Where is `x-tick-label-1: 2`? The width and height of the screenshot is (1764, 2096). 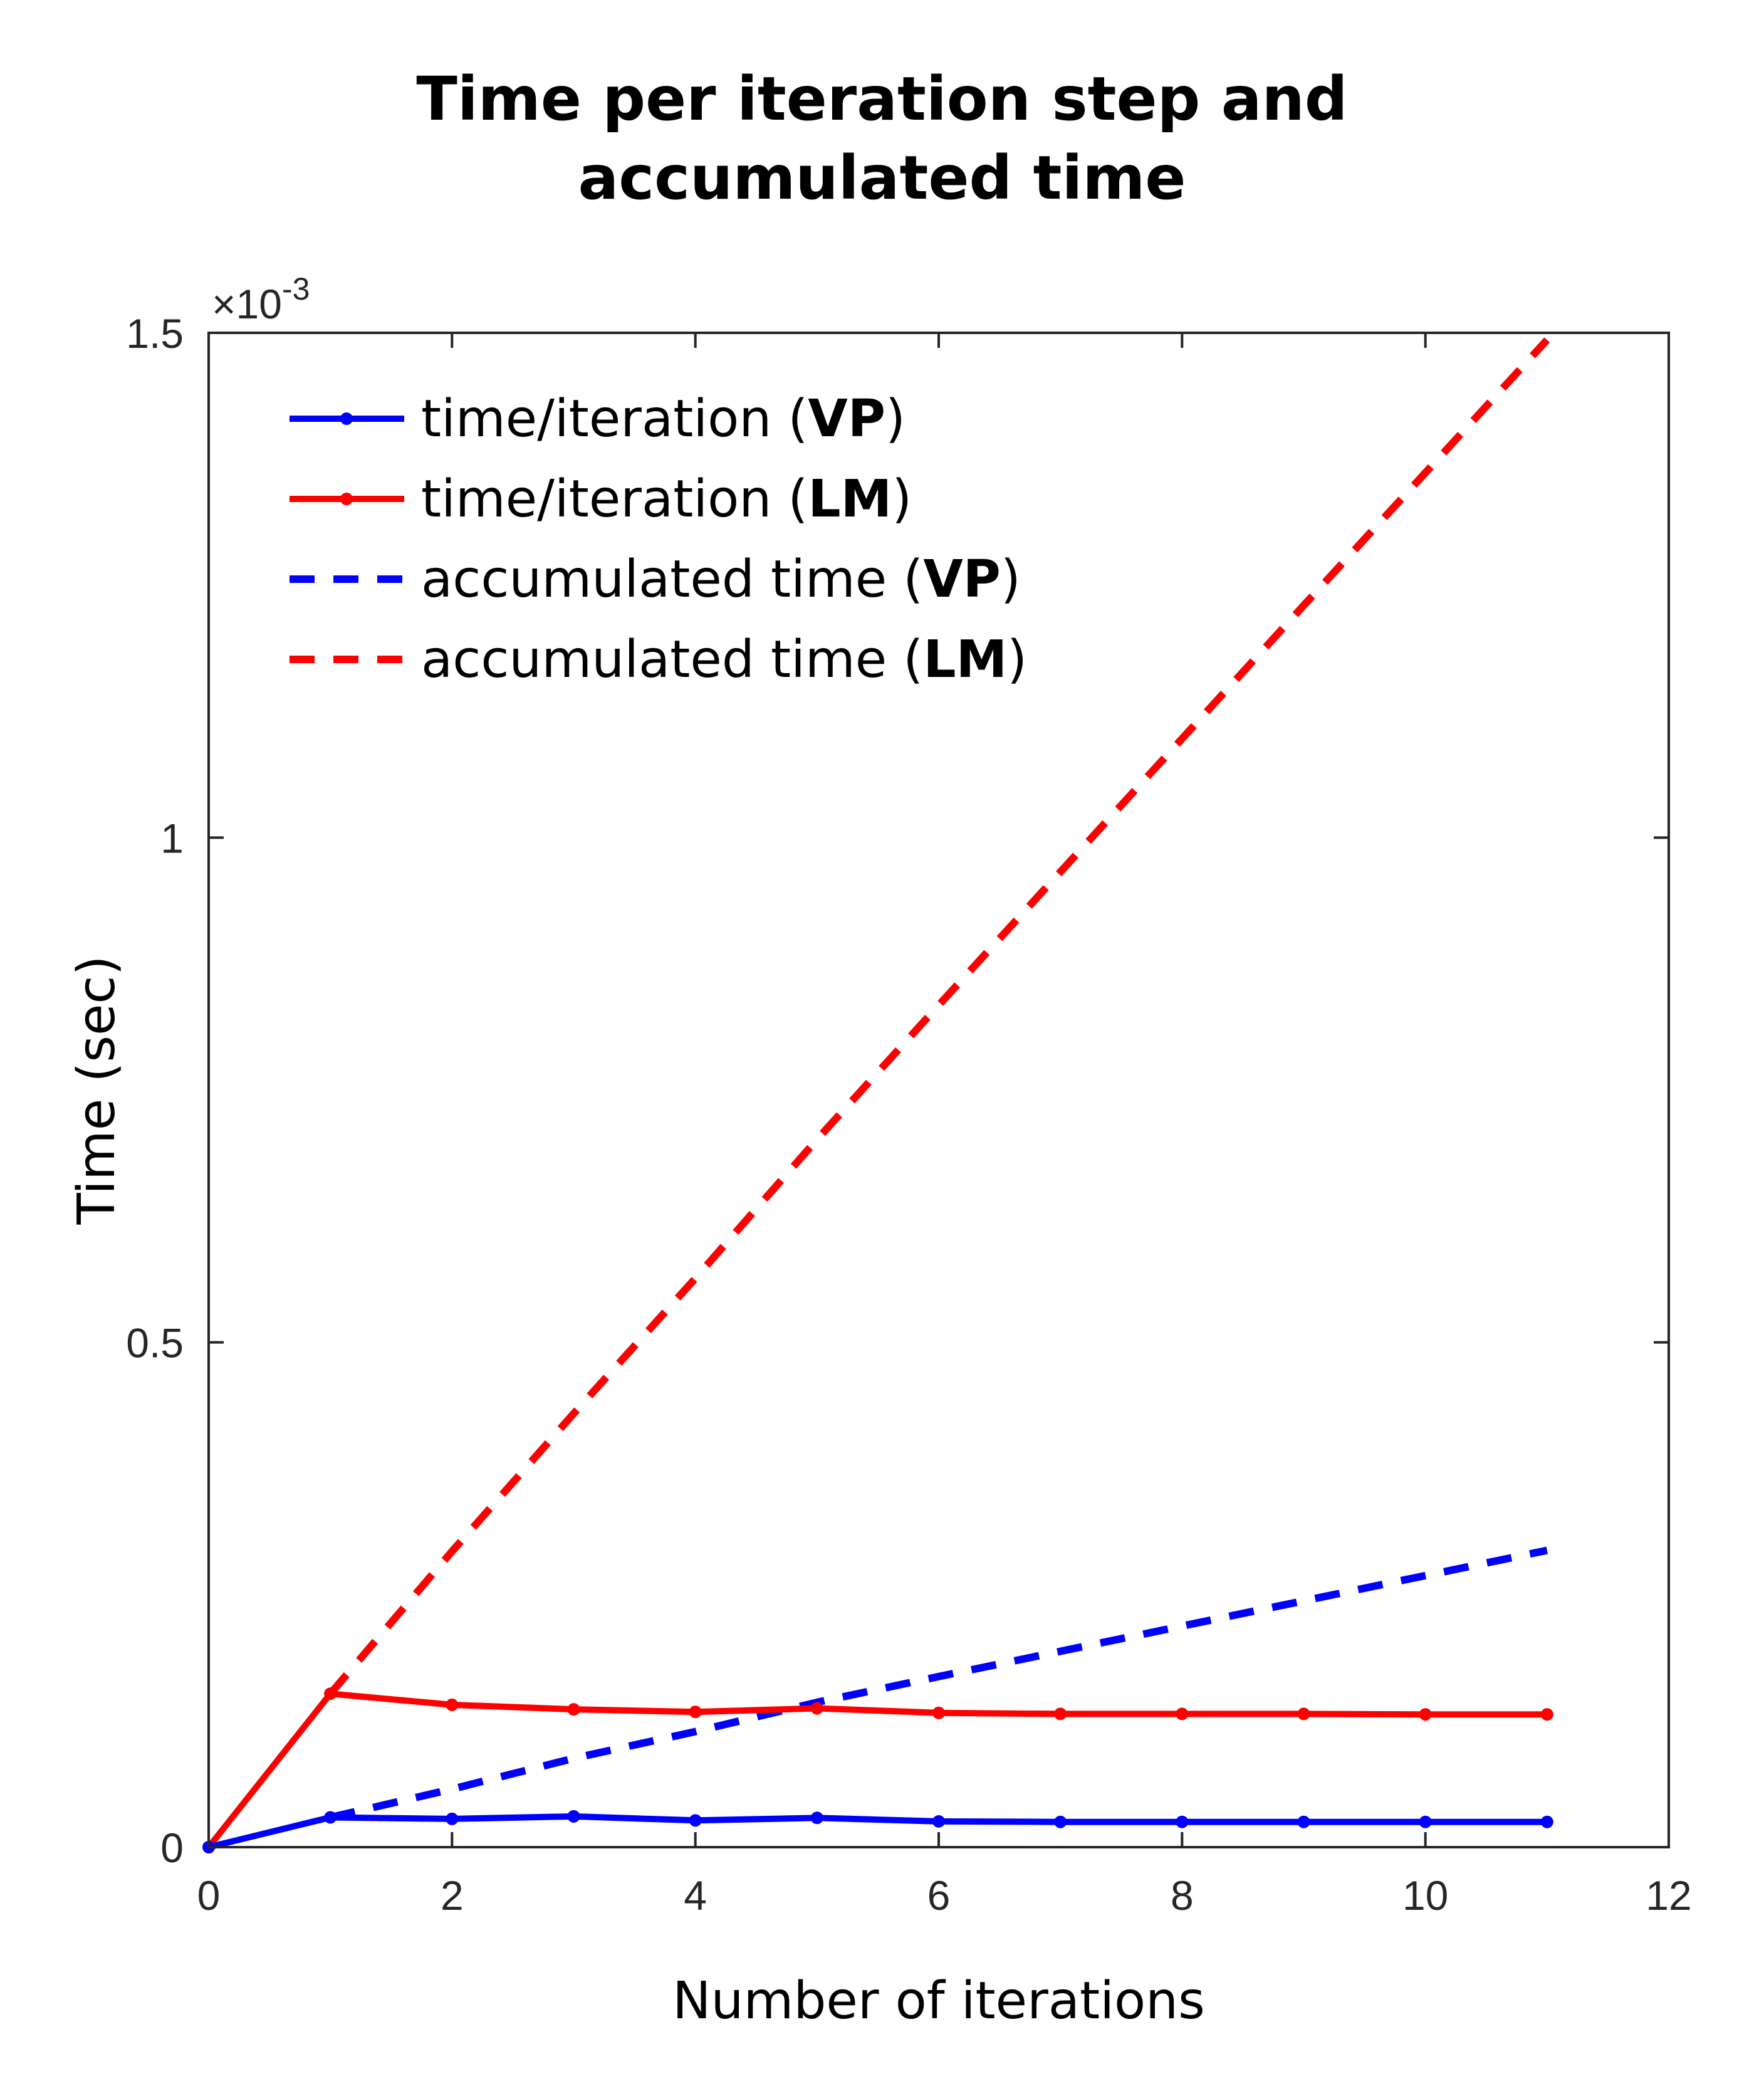 x-tick-label-1: 2 is located at coordinates (452, 1896).